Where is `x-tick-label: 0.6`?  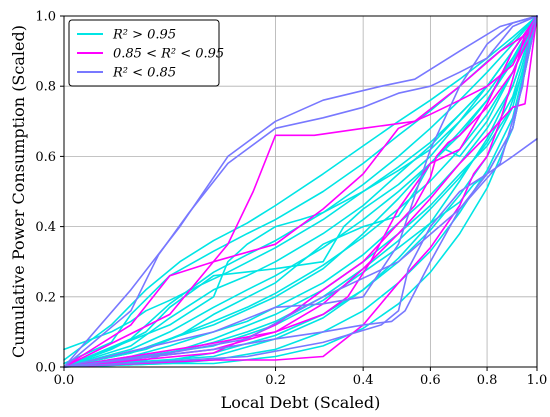 x-tick-label: 0.6 is located at coordinates (430, 380).